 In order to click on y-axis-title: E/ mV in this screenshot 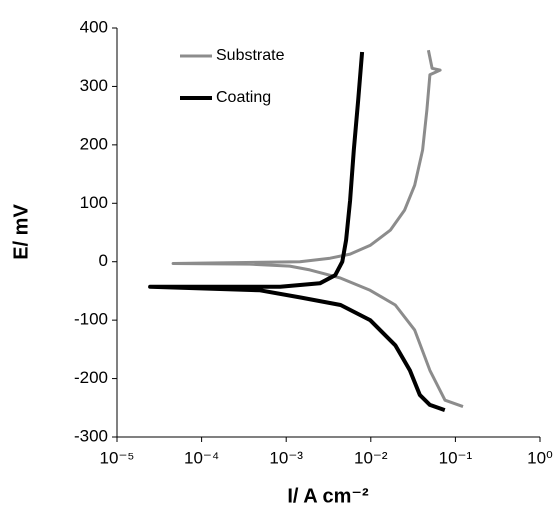, I will do `click(21, 232)`.